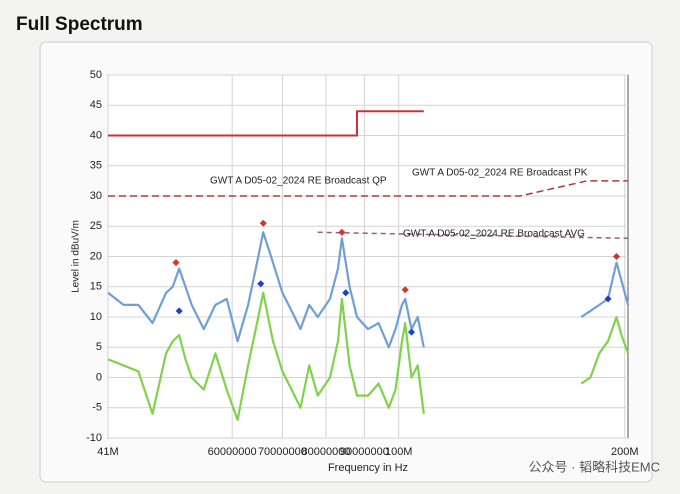 Image resolution: width=680 pixels, height=494 pixels. What do you see at coordinates (96, 256) in the screenshot?
I see `y-tick-label: 20` at bounding box center [96, 256].